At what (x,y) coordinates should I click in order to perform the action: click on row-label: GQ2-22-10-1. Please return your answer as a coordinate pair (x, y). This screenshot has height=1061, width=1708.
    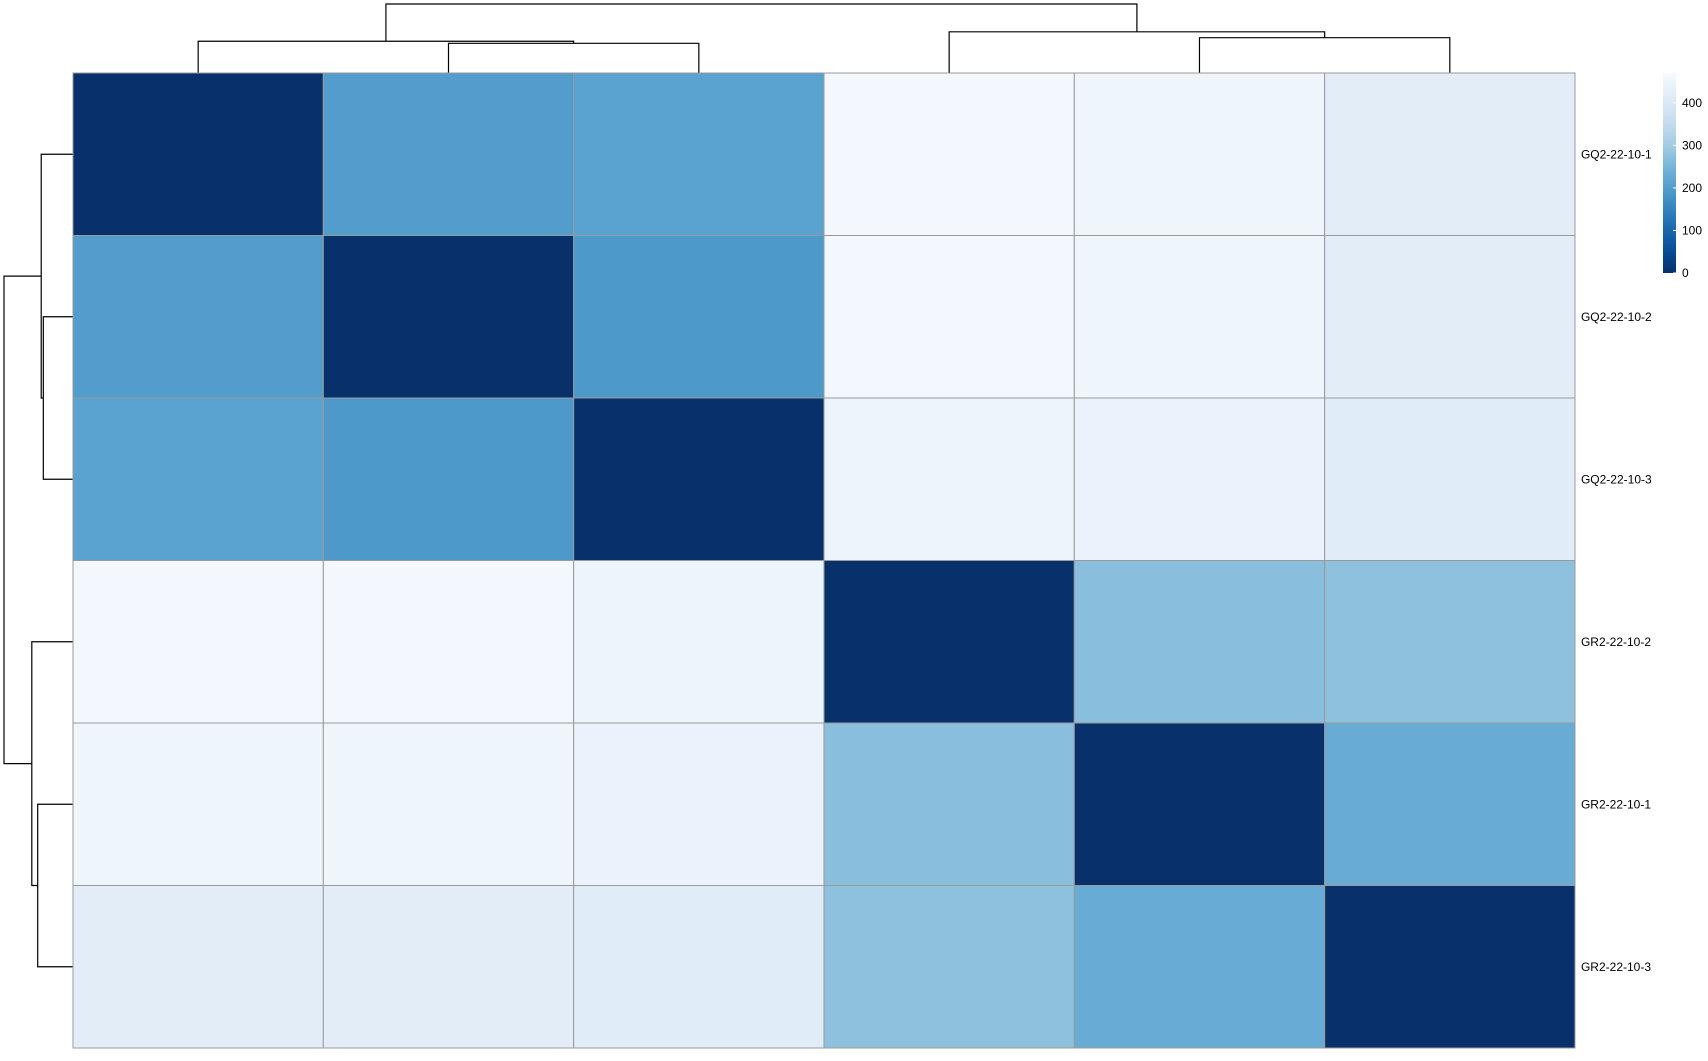
    Looking at the image, I should click on (1616, 154).